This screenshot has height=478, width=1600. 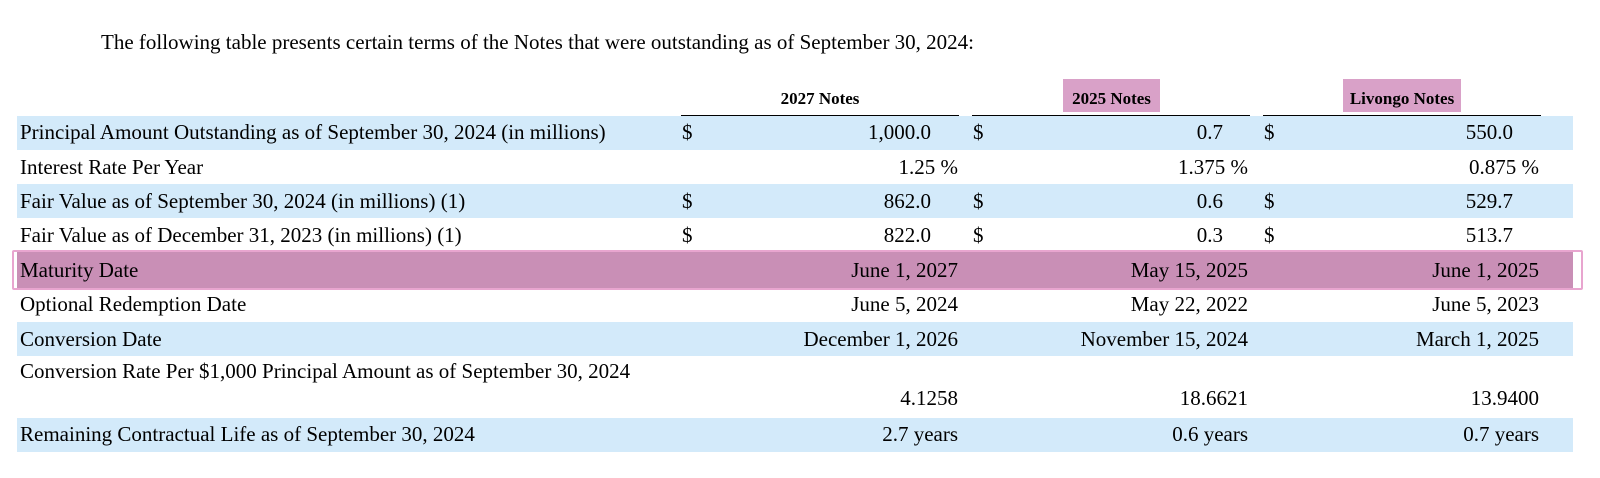 What do you see at coordinates (920, 434) in the screenshot?
I see `value-2027-notes: 2.7 years` at bounding box center [920, 434].